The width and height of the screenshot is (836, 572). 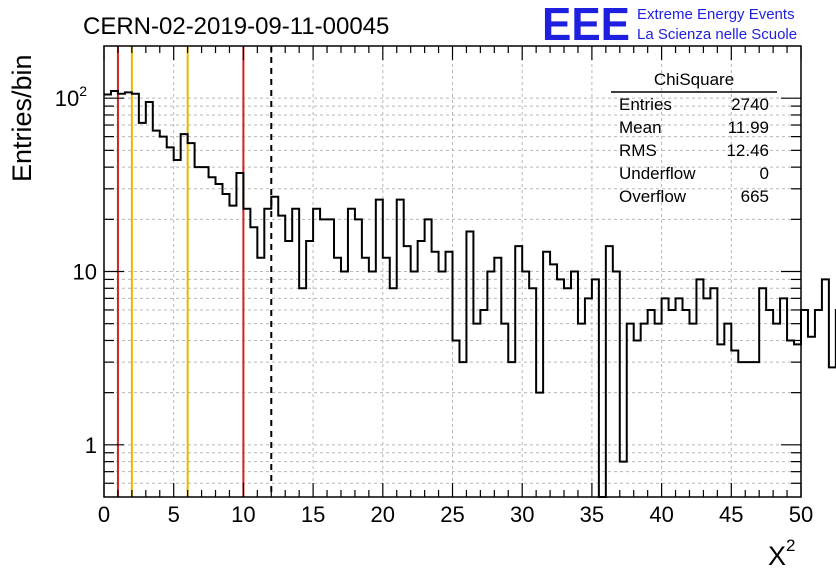 I want to click on stats-label: Overflow, so click(x=653, y=196).